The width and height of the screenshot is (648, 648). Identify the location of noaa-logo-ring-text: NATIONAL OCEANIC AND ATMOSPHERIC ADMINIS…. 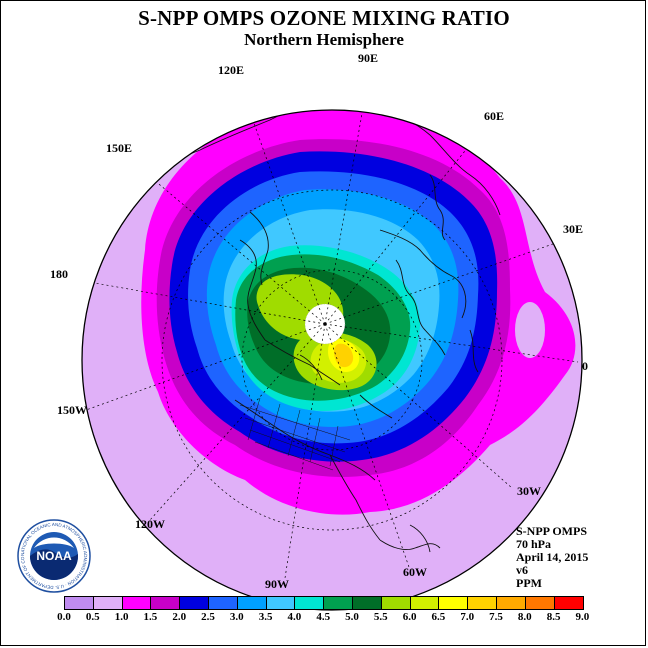
(44, 295).